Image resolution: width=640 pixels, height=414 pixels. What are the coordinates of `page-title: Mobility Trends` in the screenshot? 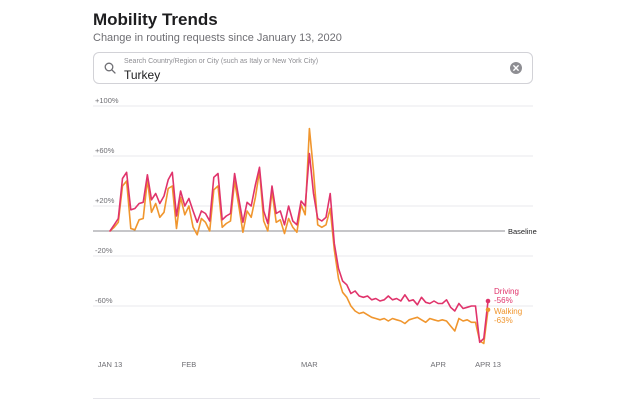 It's located at (155, 19).